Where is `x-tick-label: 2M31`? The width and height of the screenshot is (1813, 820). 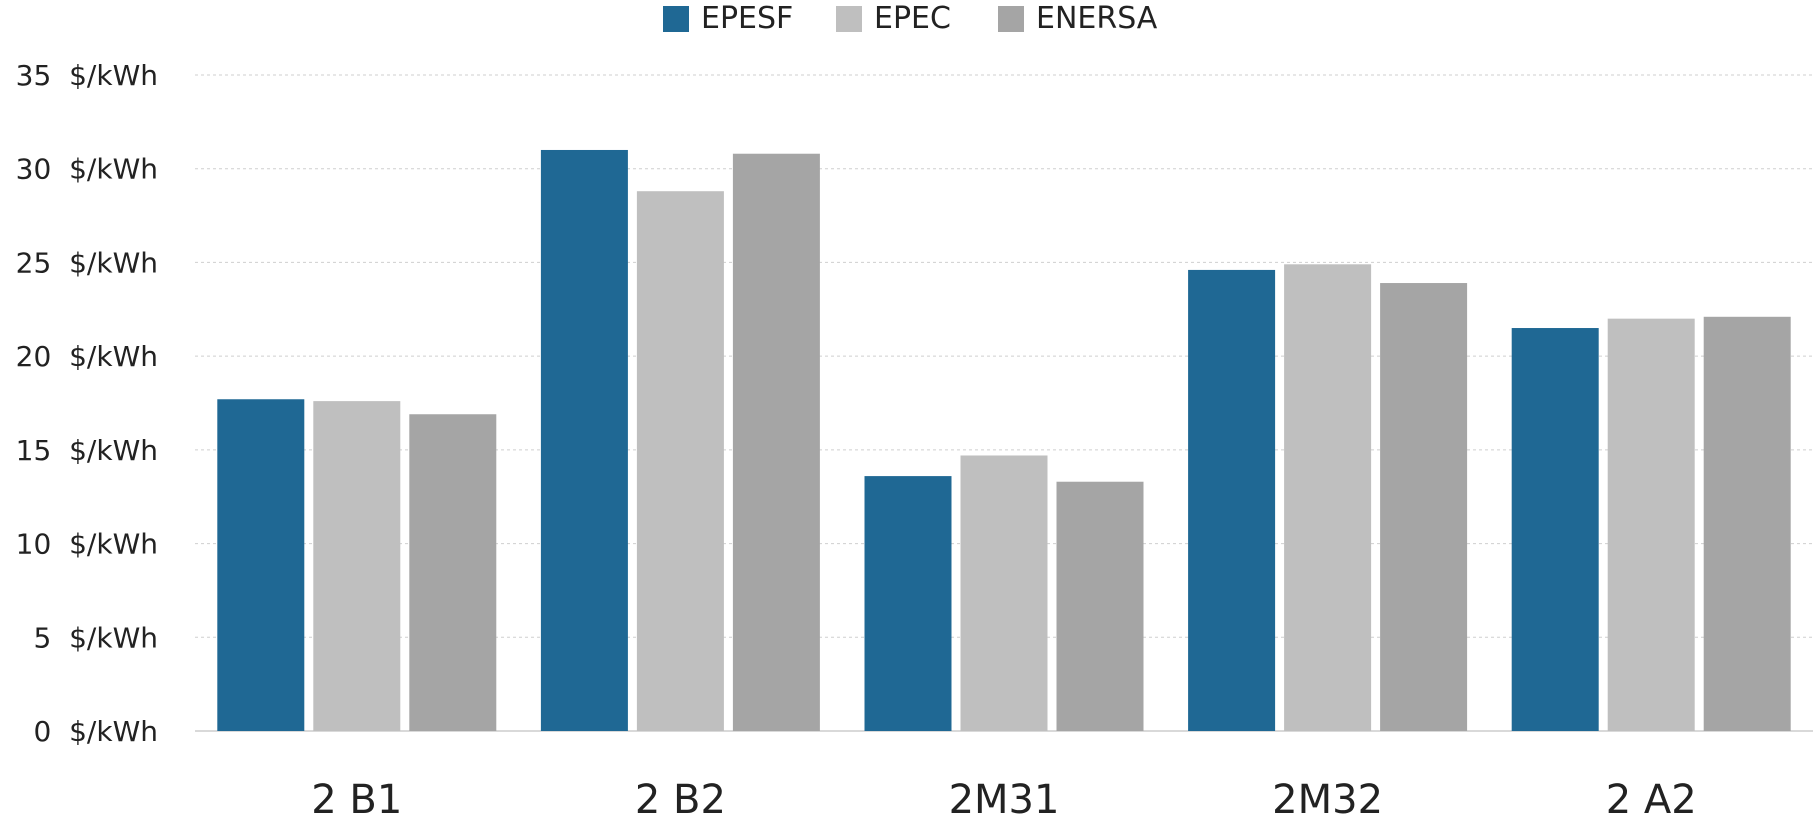 x-tick-label: 2M31 is located at coordinates (1004, 798).